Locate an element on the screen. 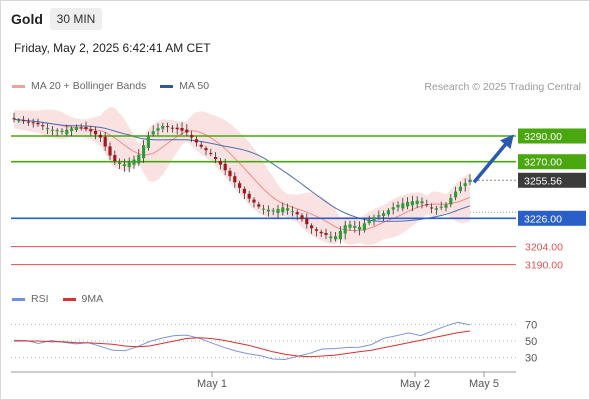 The width and height of the screenshot is (590, 400). rsi-tick-label: 70 is located at coordinates (531, 325).